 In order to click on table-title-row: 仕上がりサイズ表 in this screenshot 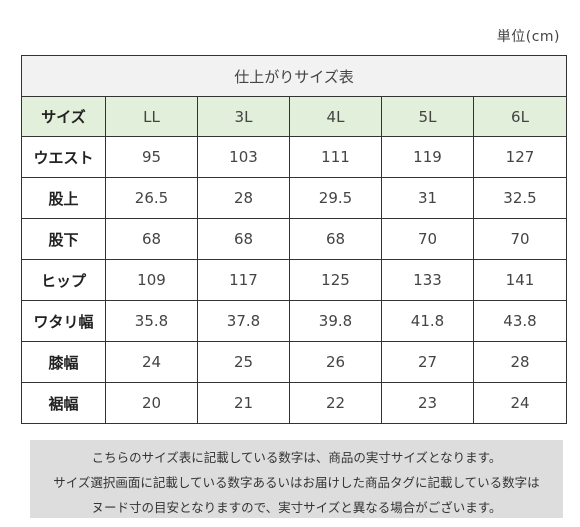, I will do `click(294, 76)`.